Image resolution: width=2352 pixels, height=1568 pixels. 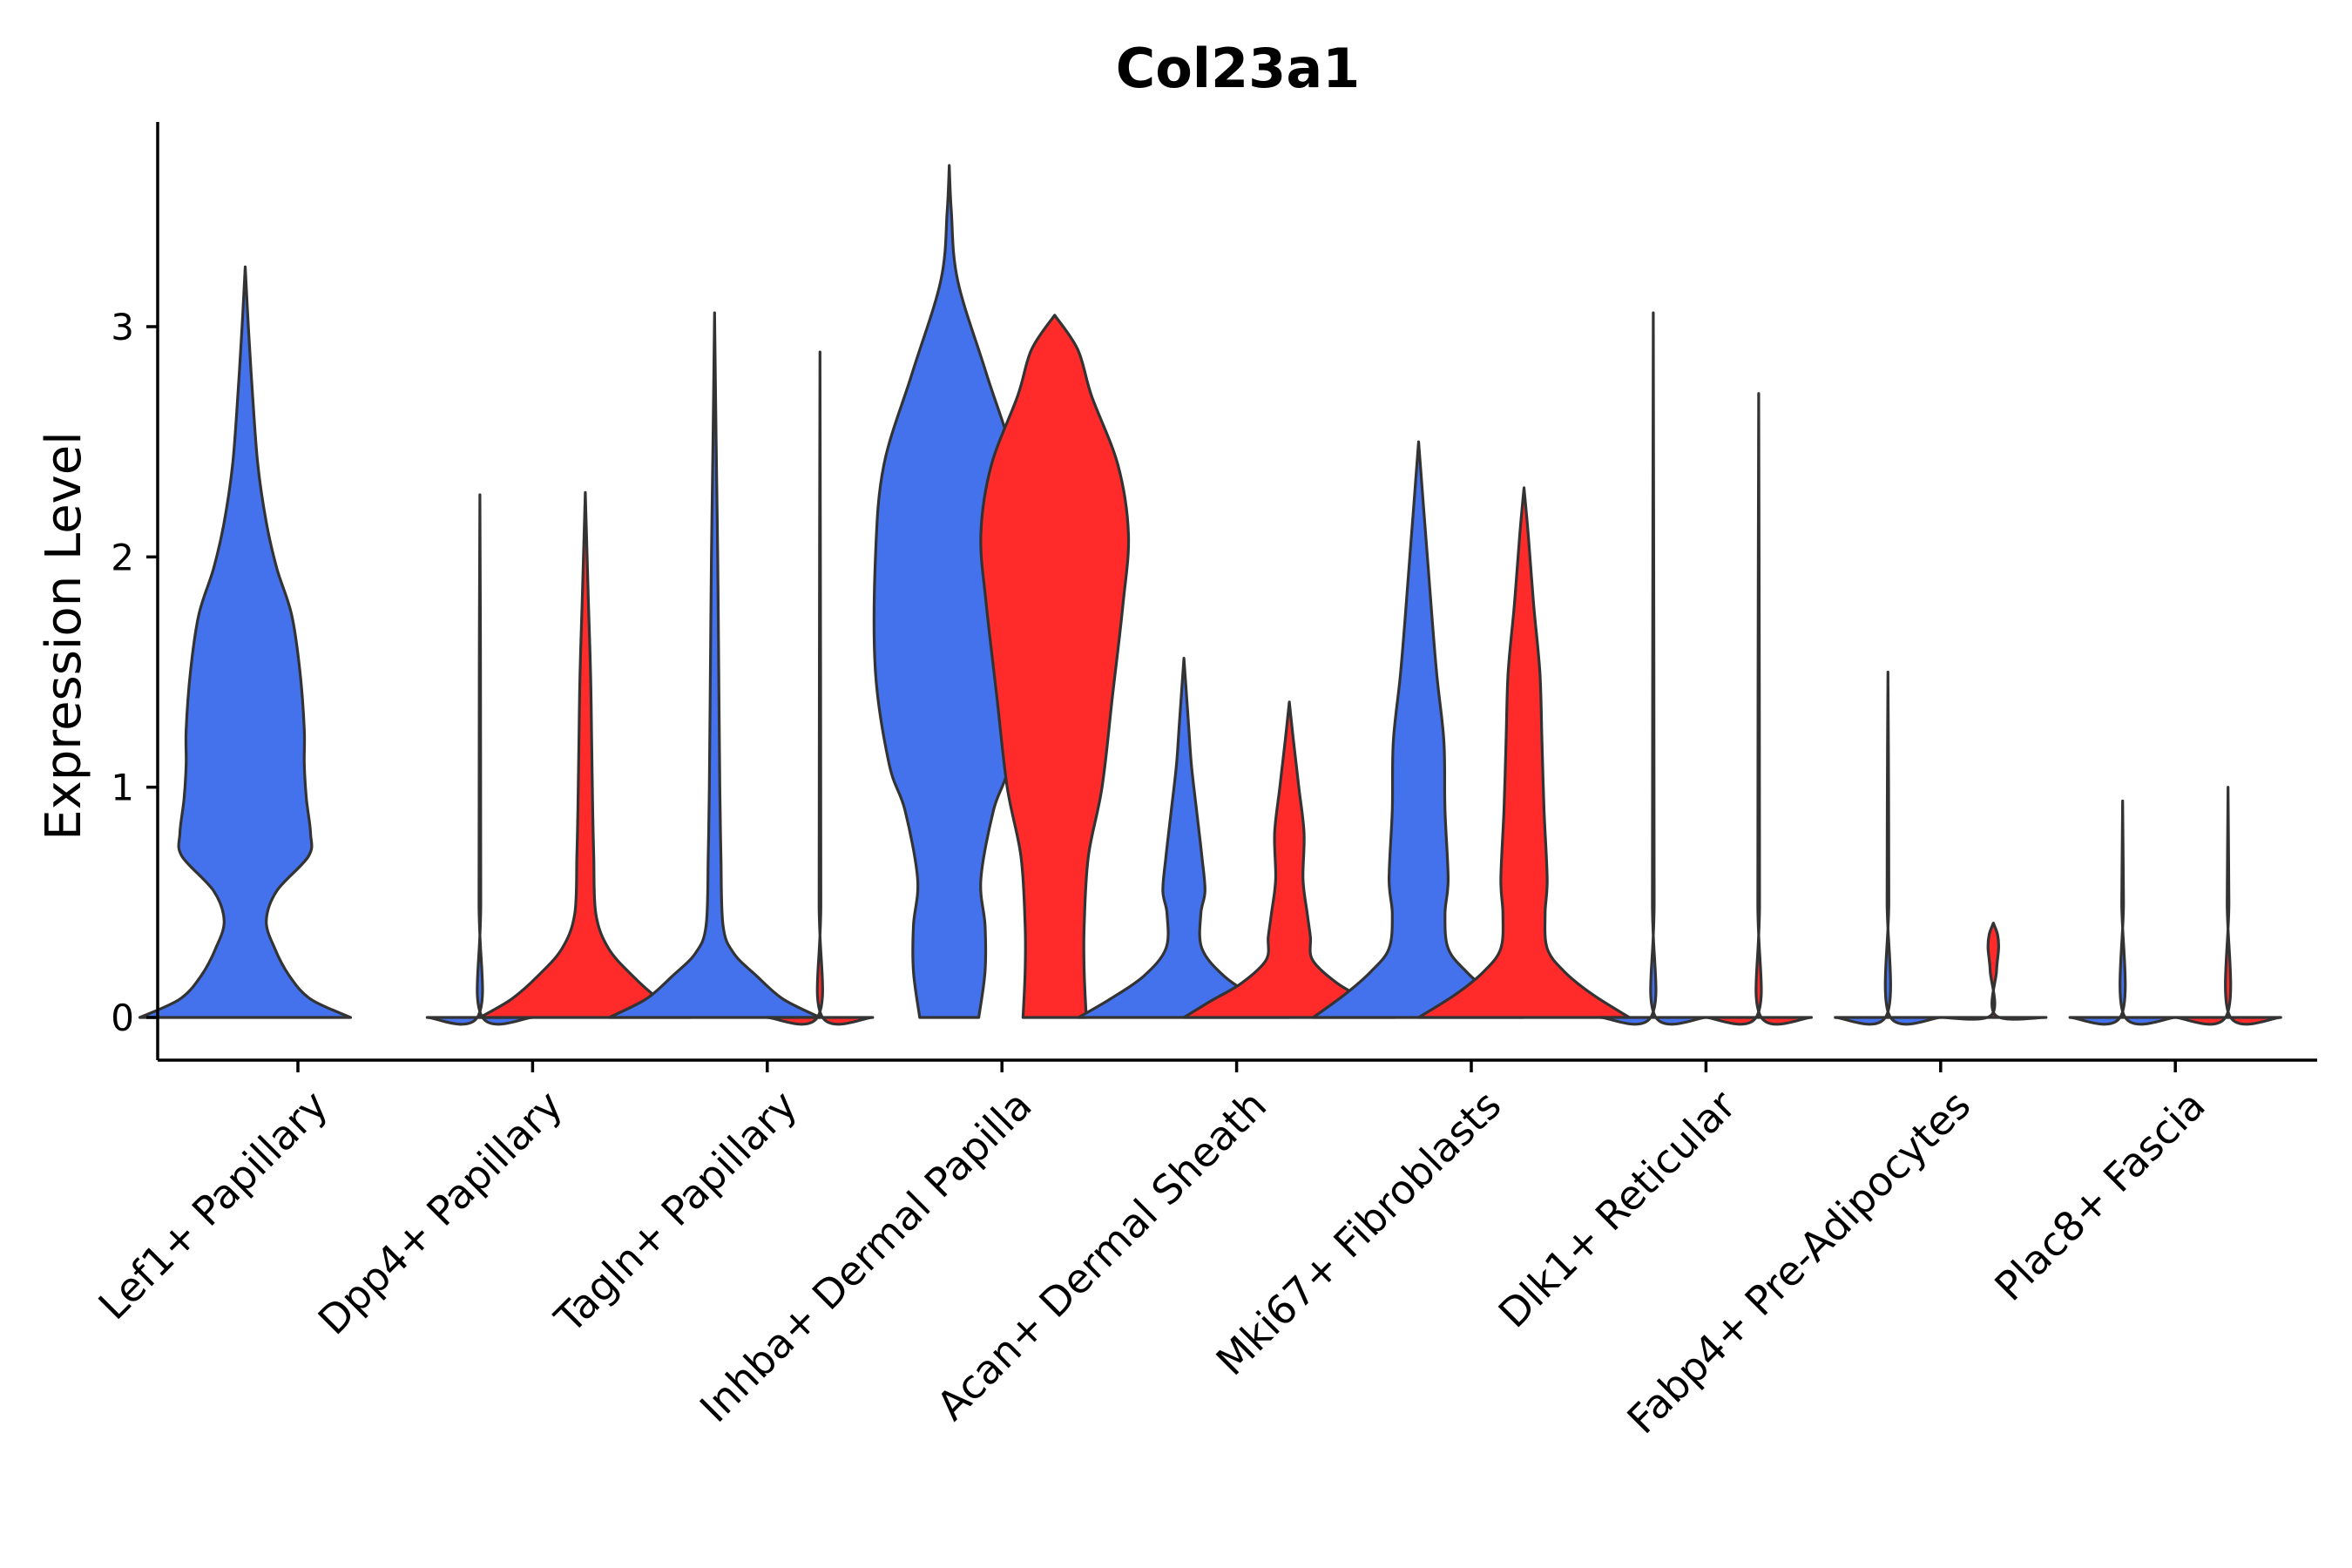 I want to click on violin-inhba-dermal-papilla-left, so click(x=949, y=591).